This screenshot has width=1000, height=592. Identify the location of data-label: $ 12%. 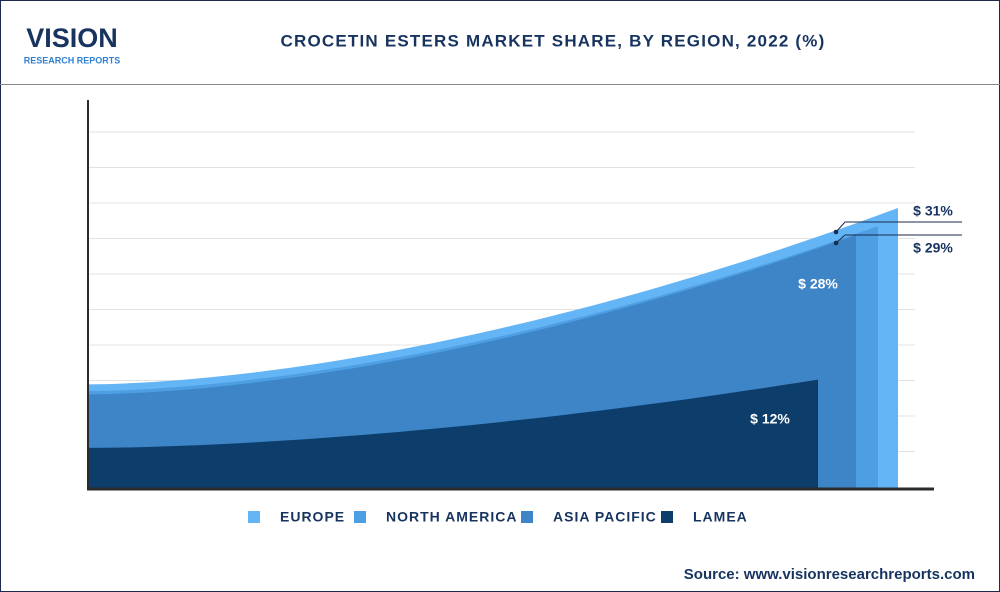
(770, 419).